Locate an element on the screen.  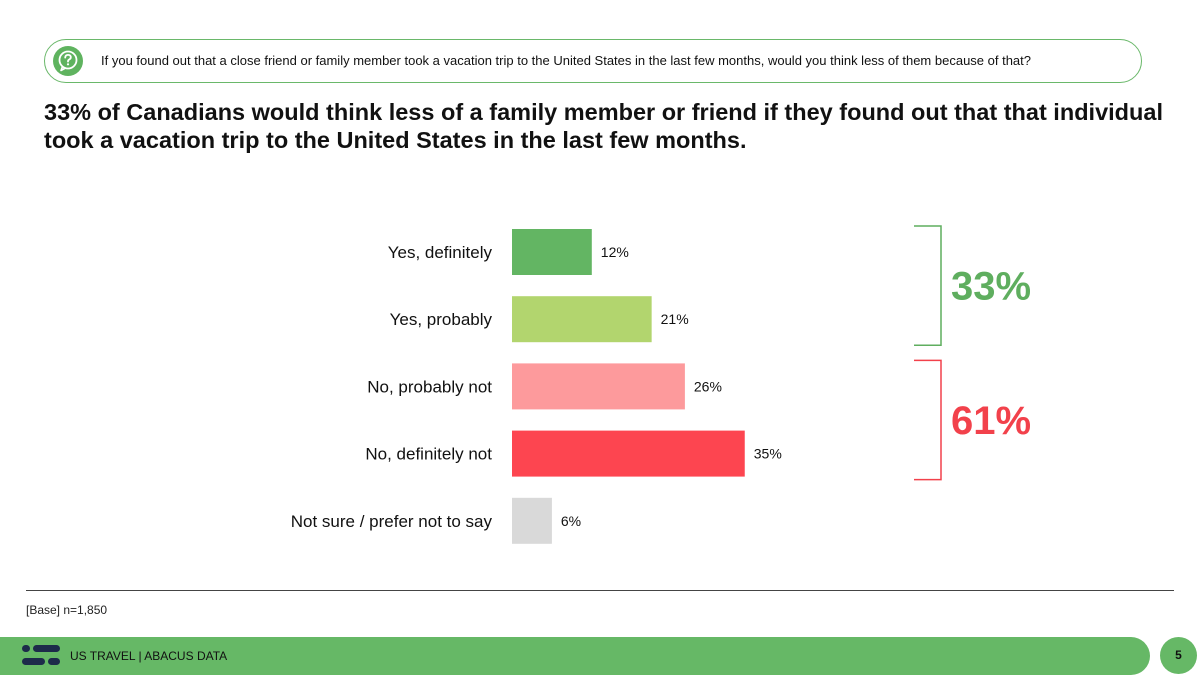
category-label: Not sure / prefer not to say is located at coordinates (392, 521).